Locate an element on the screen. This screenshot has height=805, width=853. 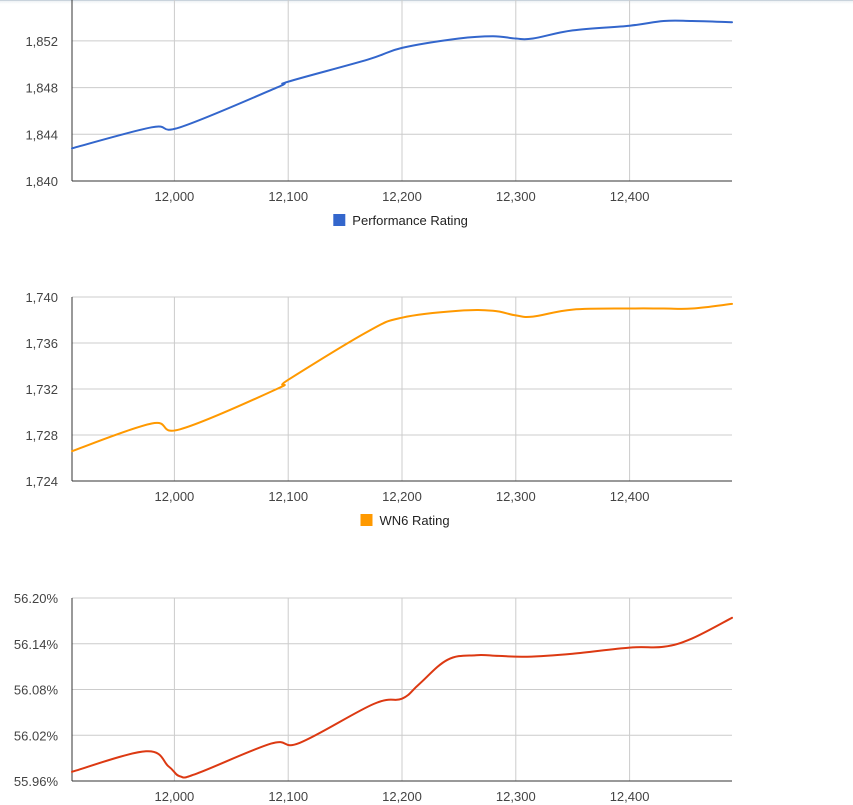
y-tick-label: 1,840 is located at coordinates (41, 181).